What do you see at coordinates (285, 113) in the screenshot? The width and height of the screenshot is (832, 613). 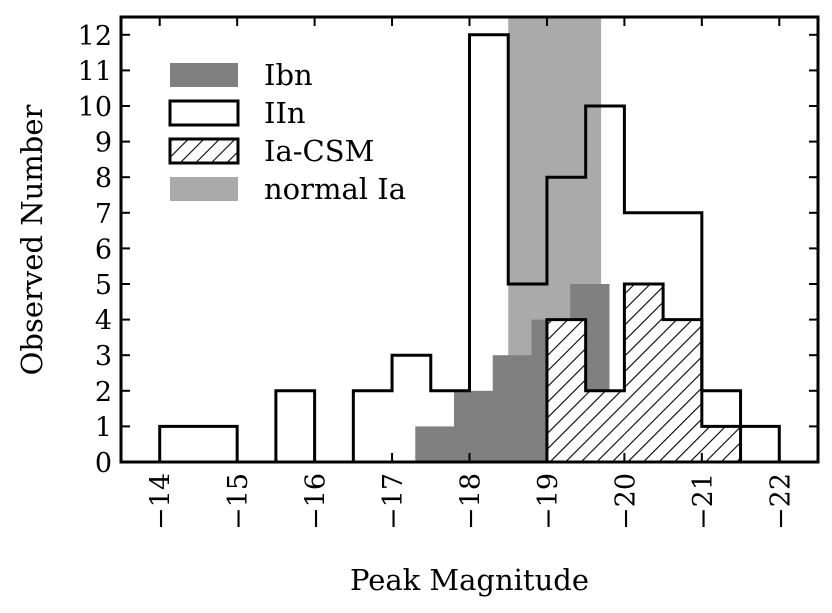 I see `legend-label-iin: IIn` at bounding box center [285, 113].